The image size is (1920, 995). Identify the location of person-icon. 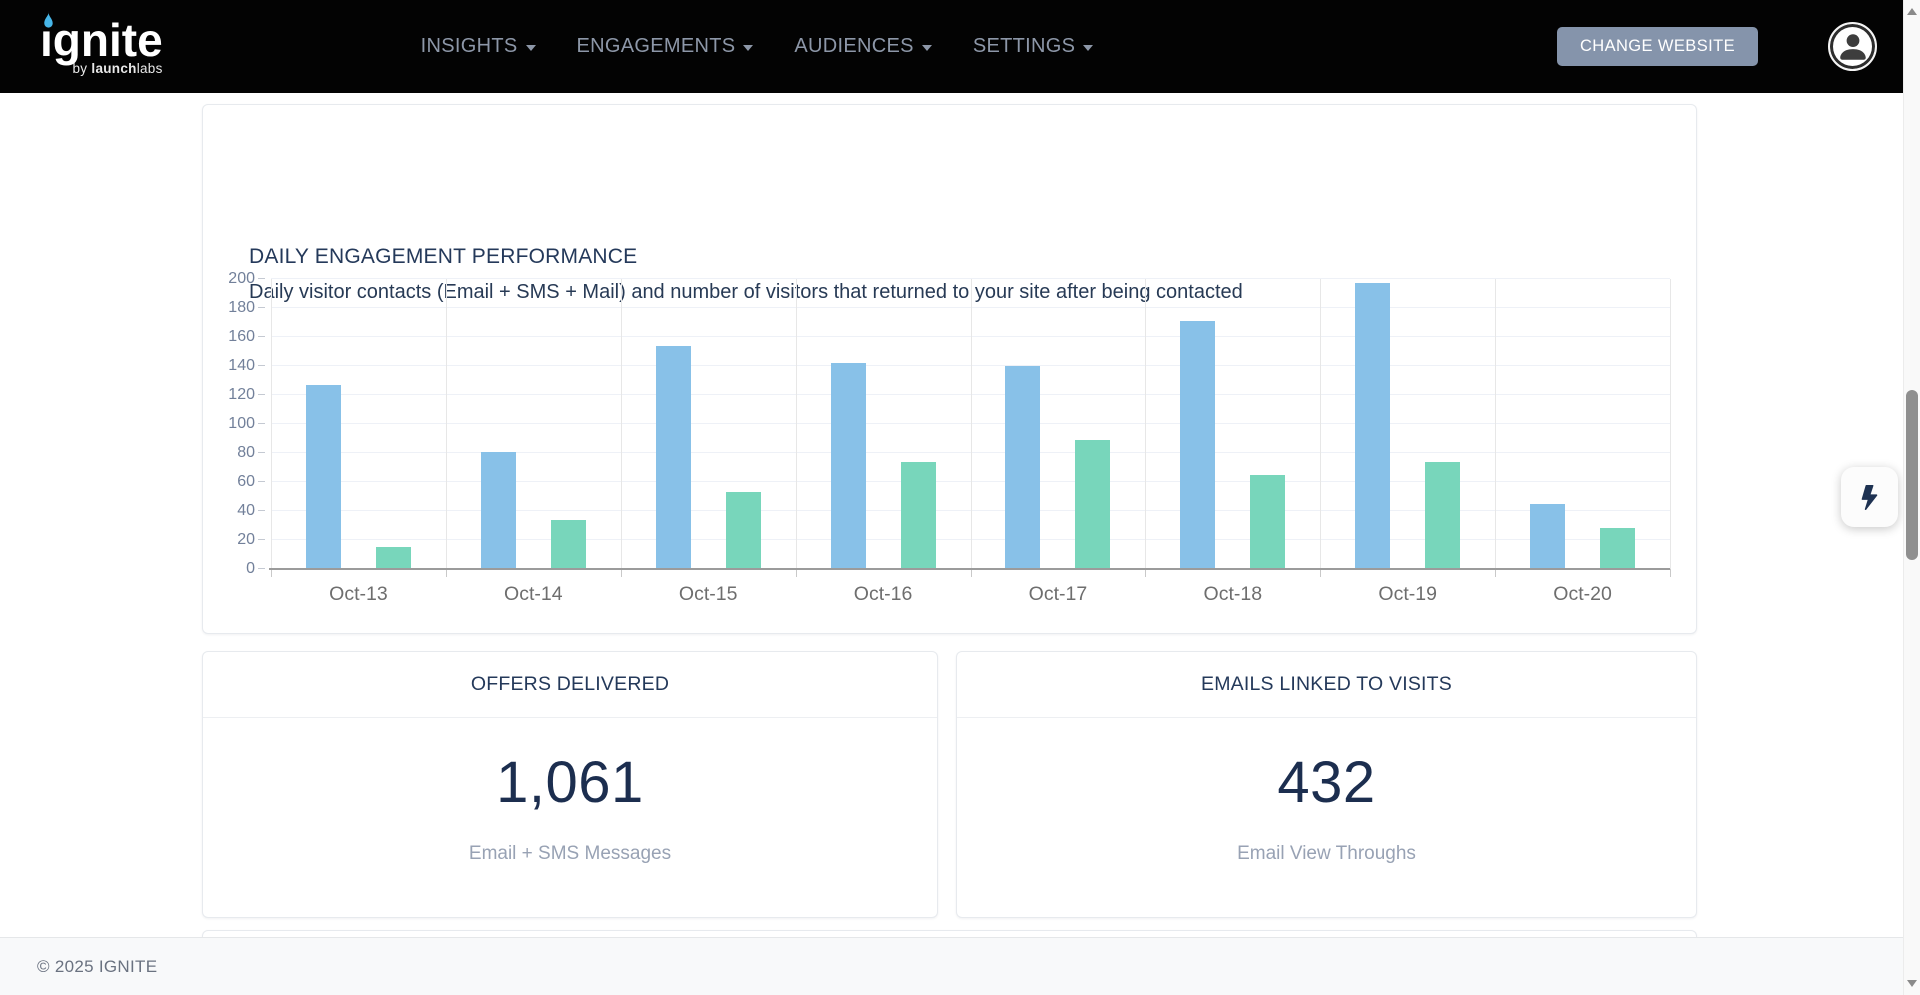
(1852, 46).